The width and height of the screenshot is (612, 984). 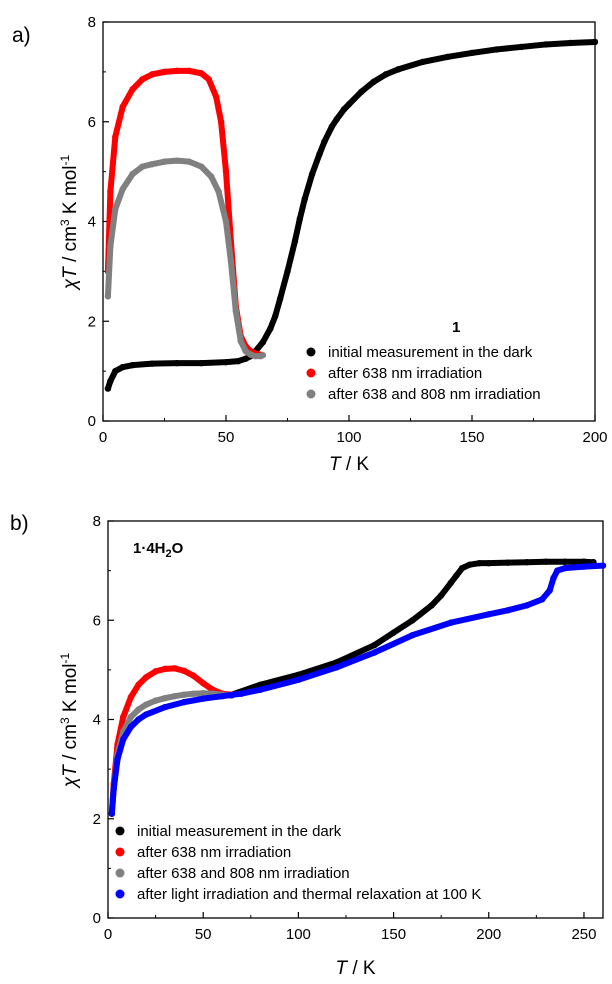 What do you see at coordinates (97, 620) in the screenshot?
I see `y-tick-label: 6` at bounding box center [97, 620].